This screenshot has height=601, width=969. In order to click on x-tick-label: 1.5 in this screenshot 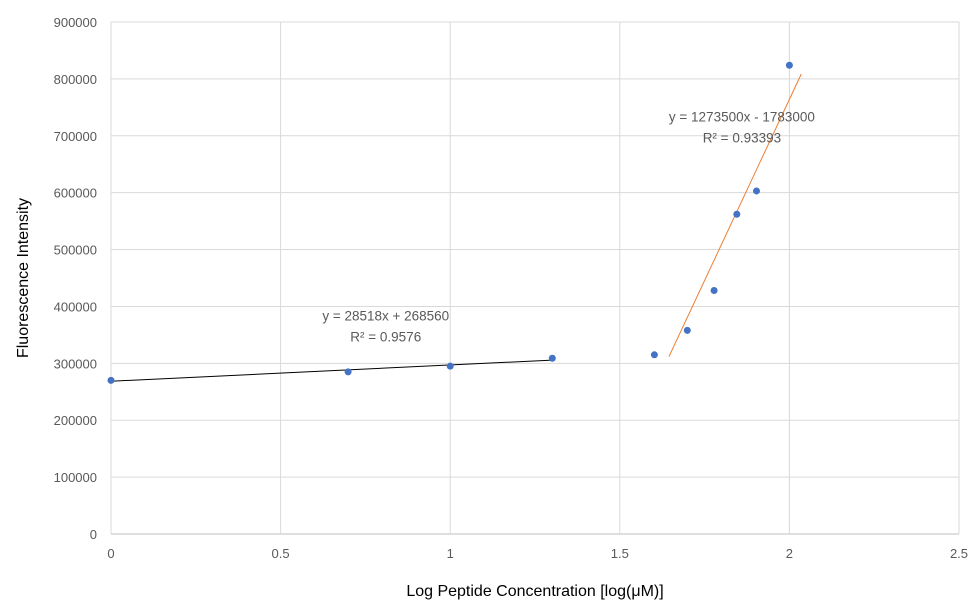, I will do `click(620, 553)`.